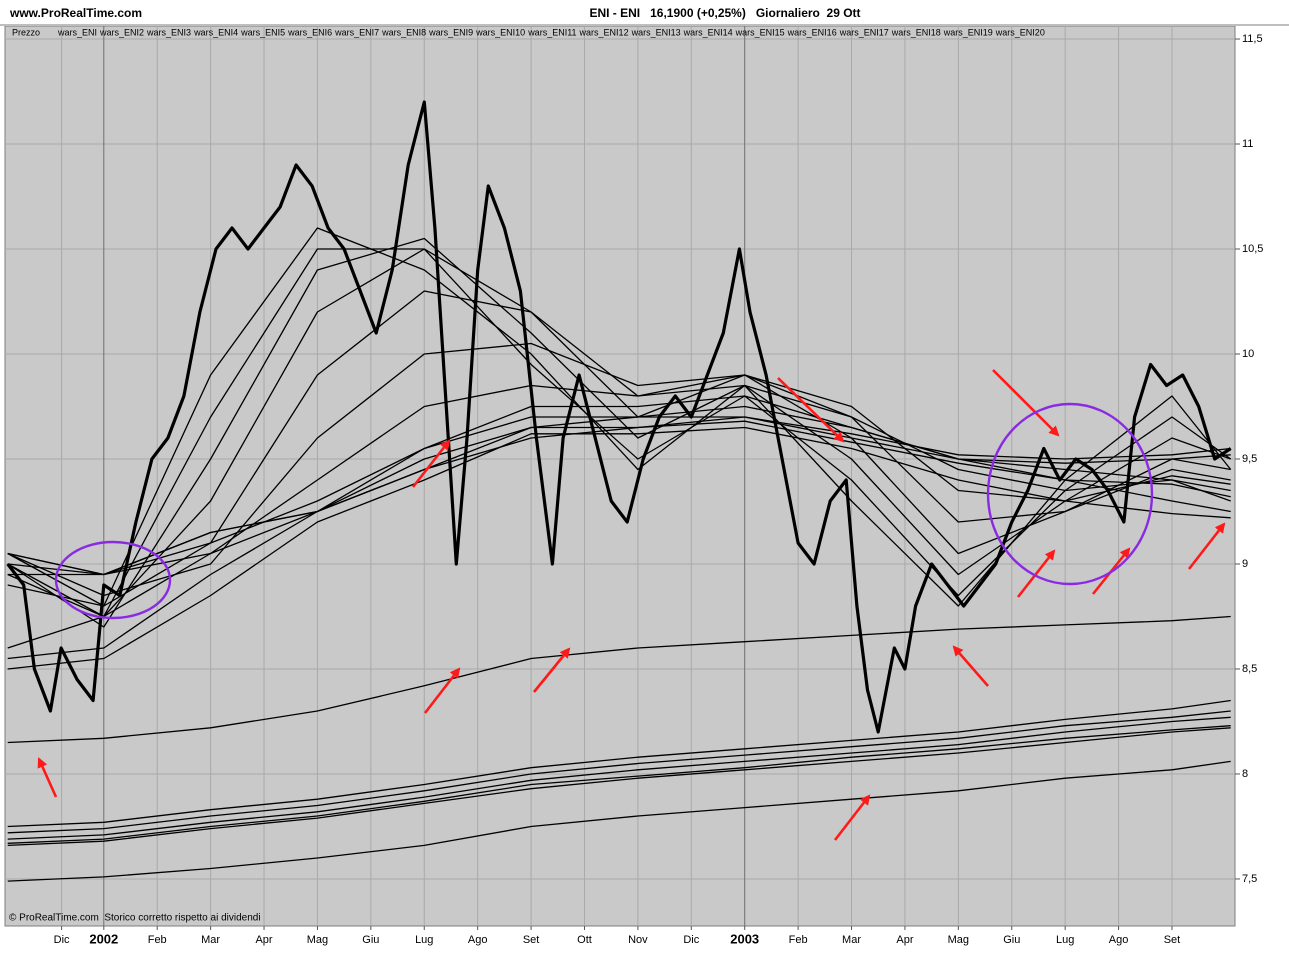 The height and width of the screenshot is (972, 1289). What do you see at coordinates (450, 32) in the screenshot?
I see `legend-entry: wars_ENI9` at bounding box center [450, 32].